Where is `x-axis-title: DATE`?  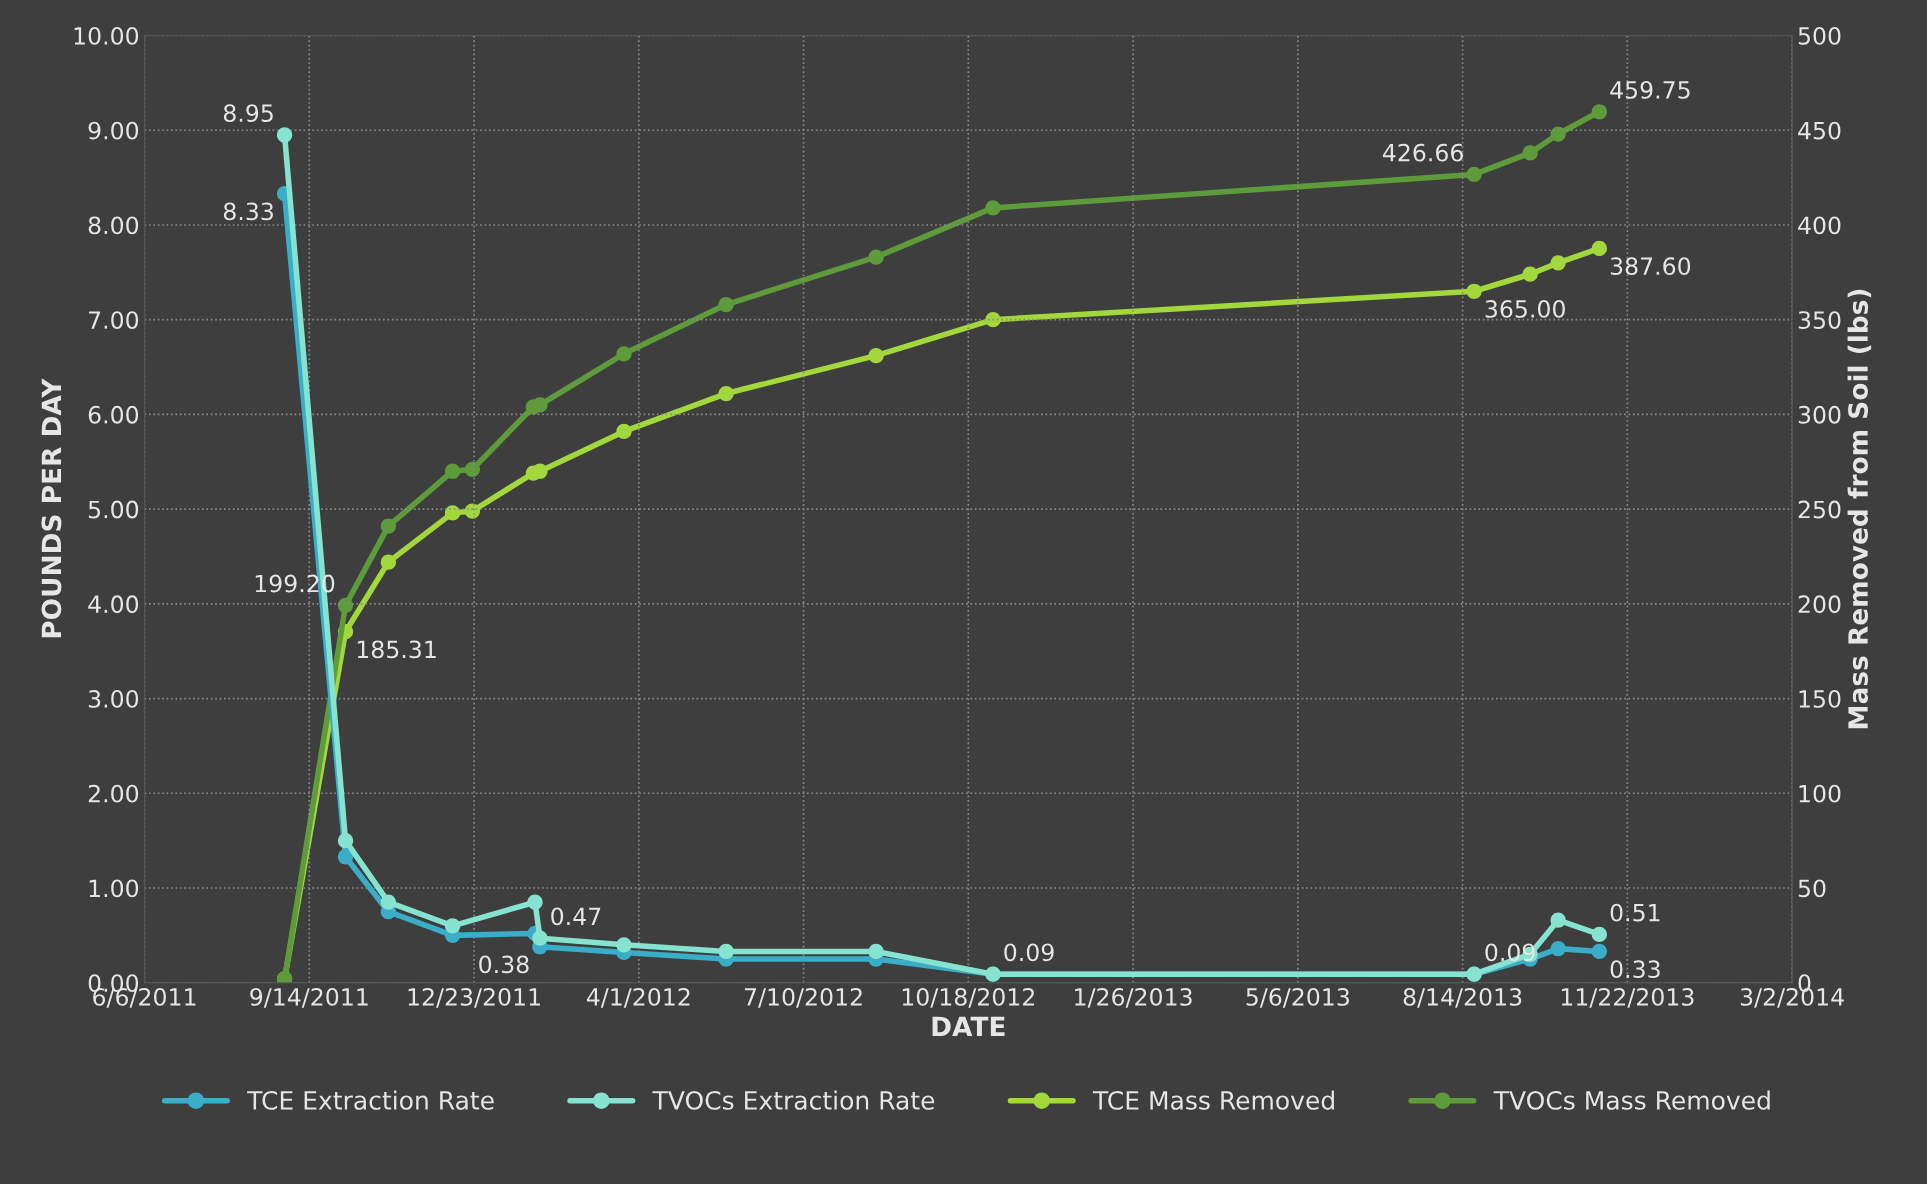 x-axis-title: DATE is located at coordinates (968, 1026).